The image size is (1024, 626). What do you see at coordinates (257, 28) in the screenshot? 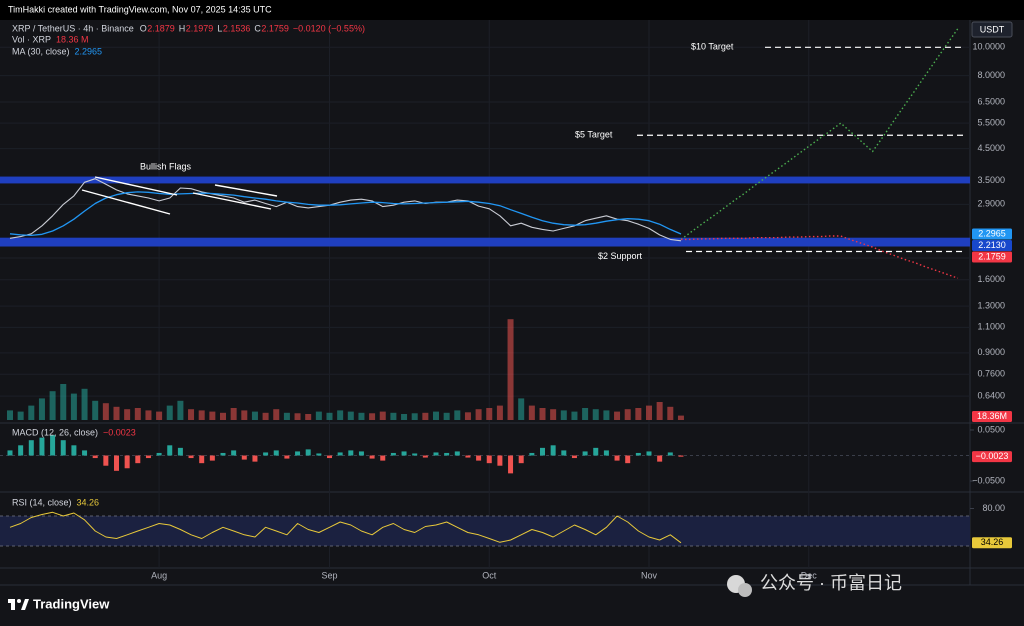
I see `legend-key: C` at bounding box center [257, 28].